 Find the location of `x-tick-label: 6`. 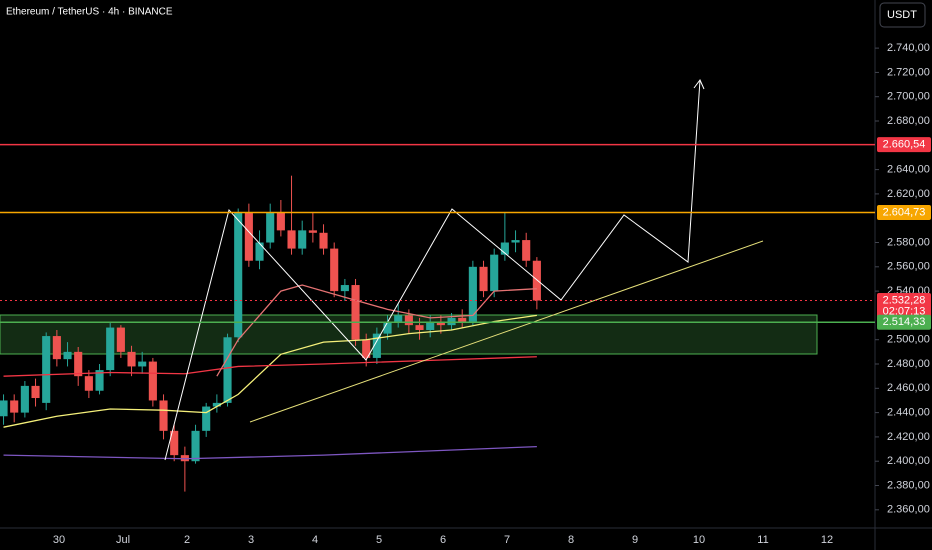

x-tick-label: 6 is located at coordinates (443, 540).